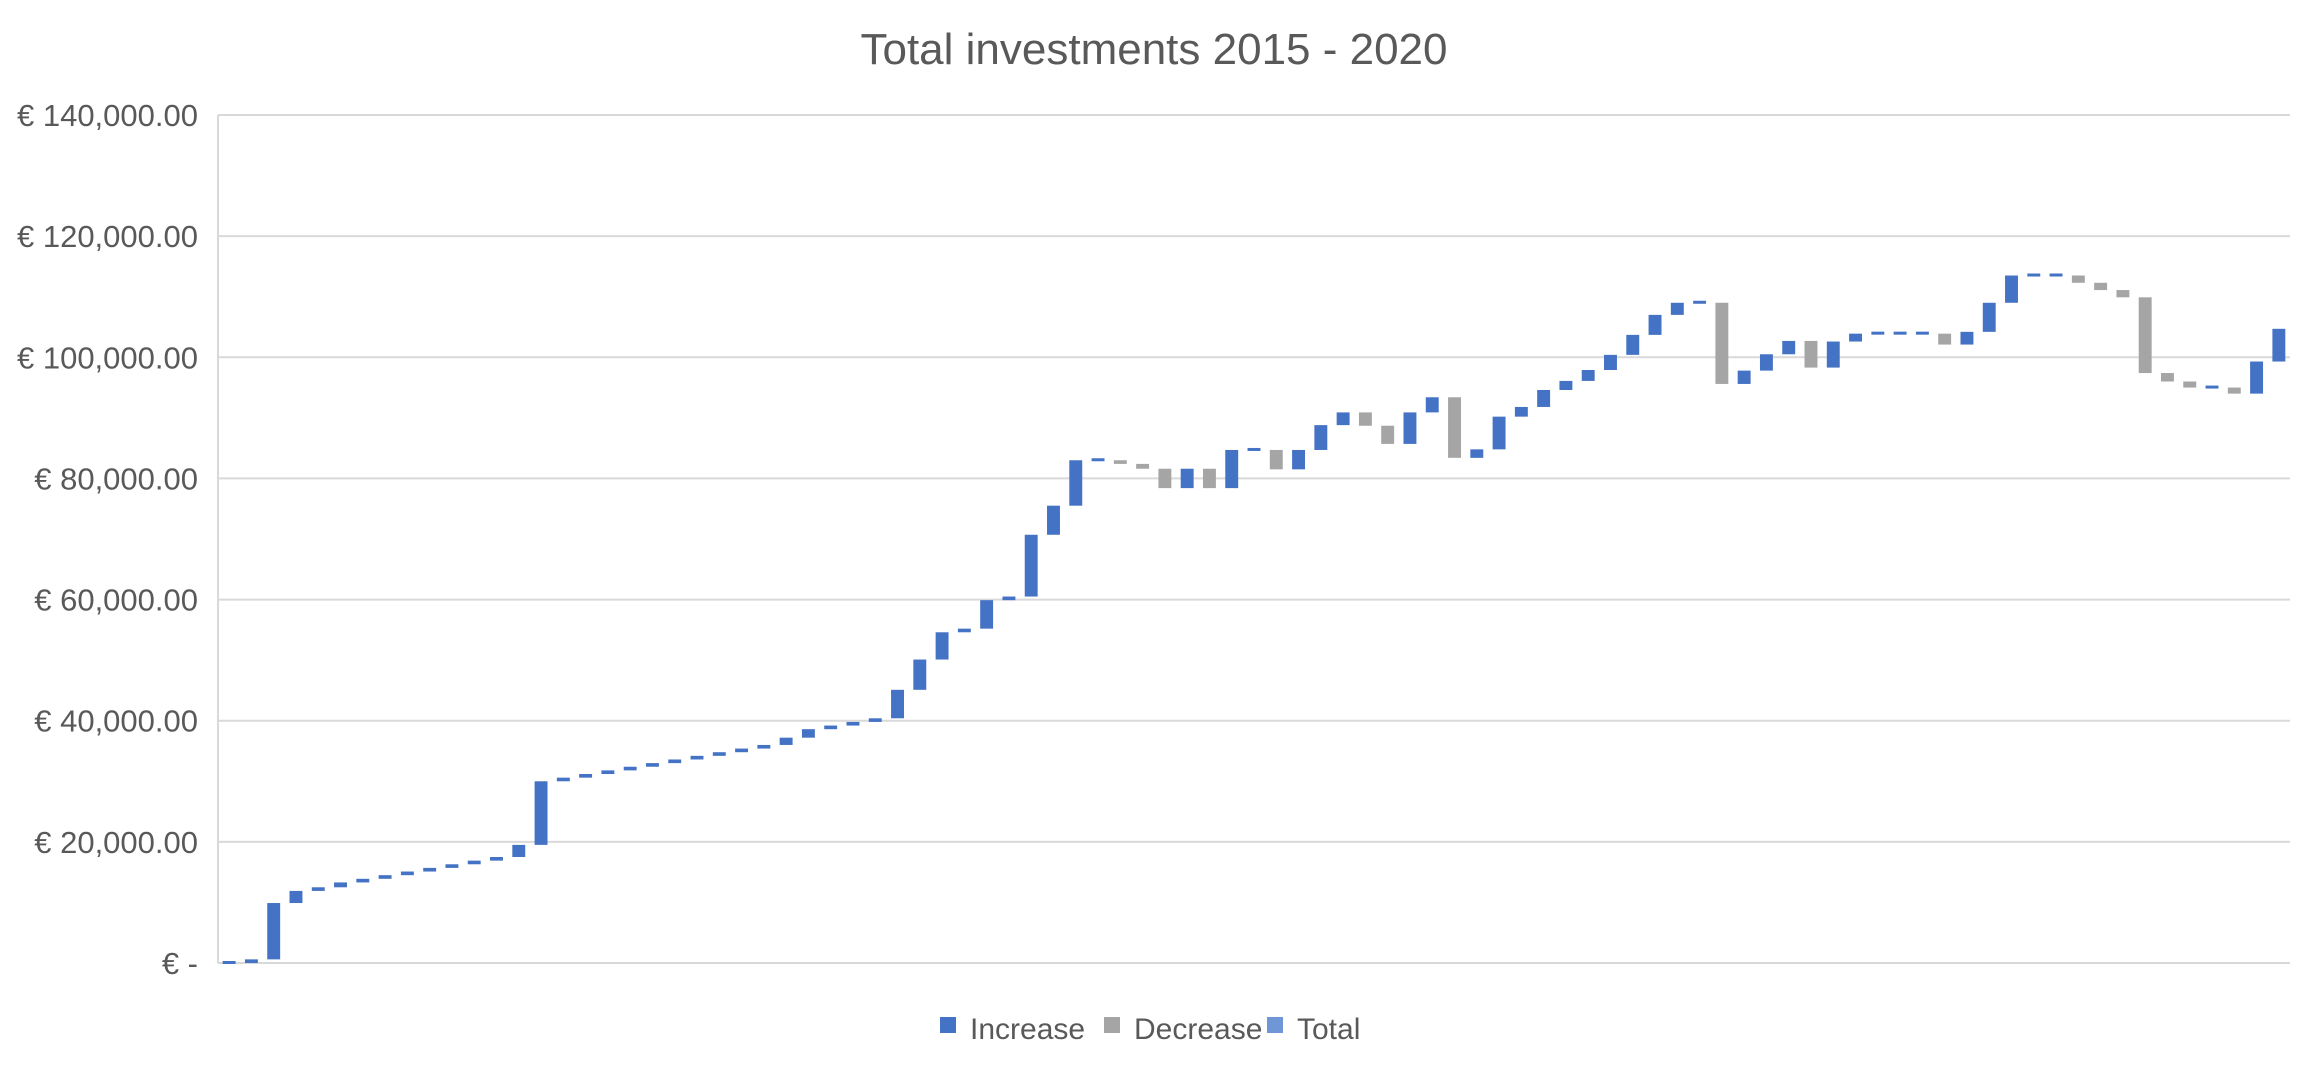 The image size is (2311, 1083). Describe the element at coordinates (107, 236) in the screenshot. I see `y-tick-label: € 120,000.00` at that location.